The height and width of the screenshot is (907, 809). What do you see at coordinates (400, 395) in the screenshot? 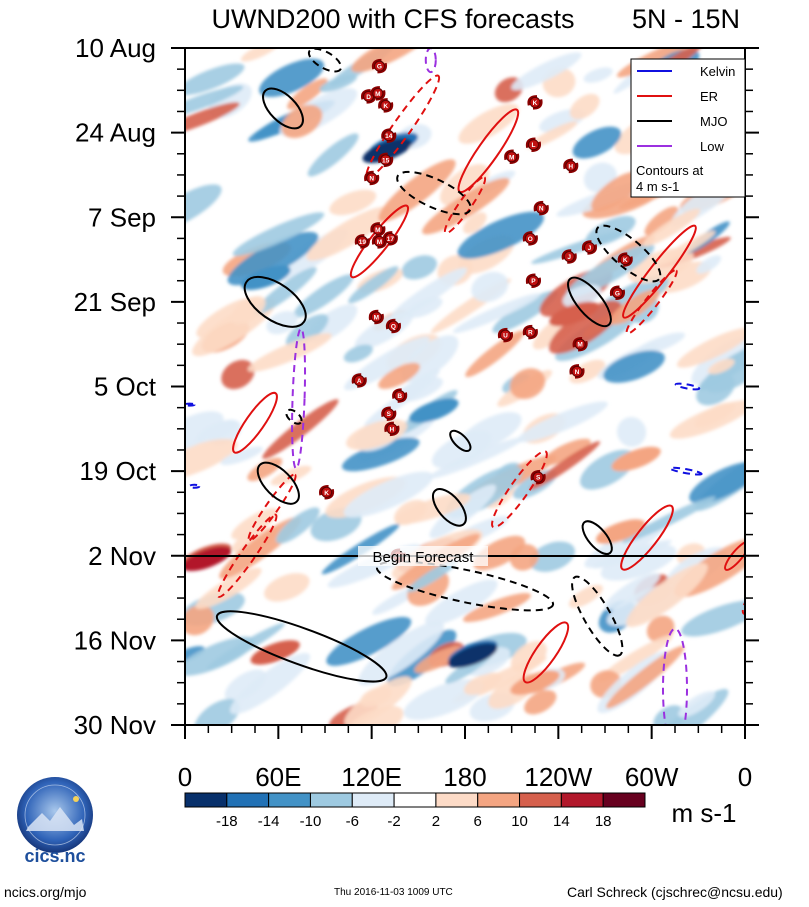
I see `storm-marker: B` at bounding box center [400, 395].